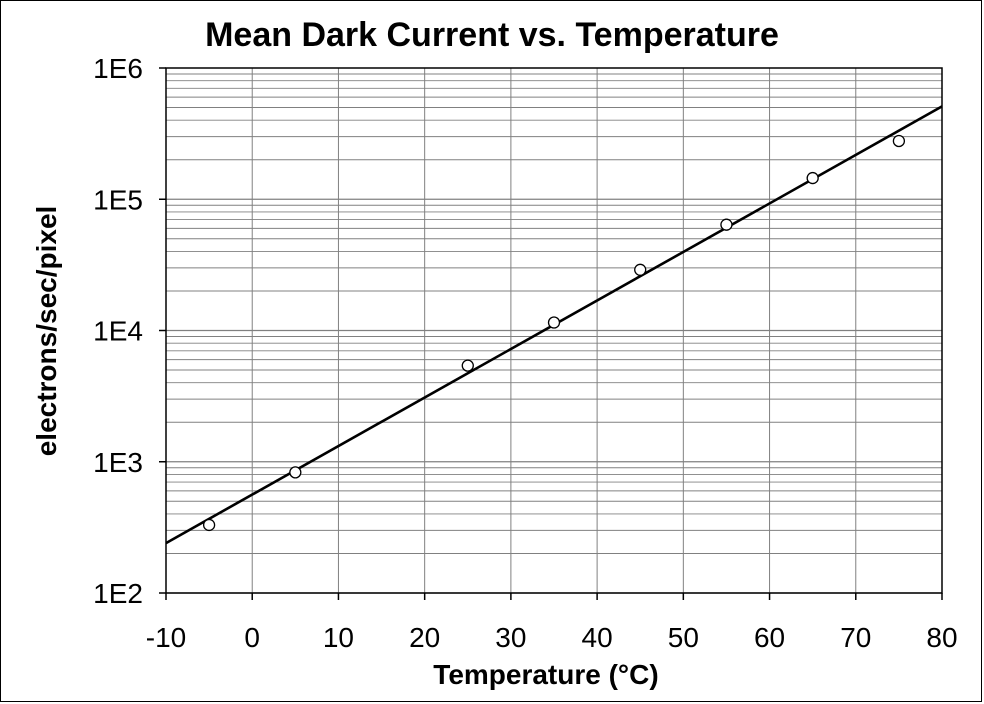 Image resolution: width=984 pixels, height=704 pixels. I want to click on y-tick-label: 1E6, so click(118, 68).